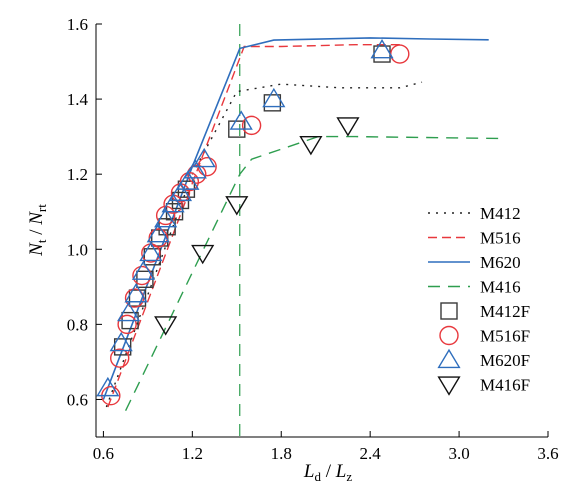  What do you see at coordinates (78, 99) in the screenshot?
I see `y-tick-label: 1.4` at bounding box center [78, 99].